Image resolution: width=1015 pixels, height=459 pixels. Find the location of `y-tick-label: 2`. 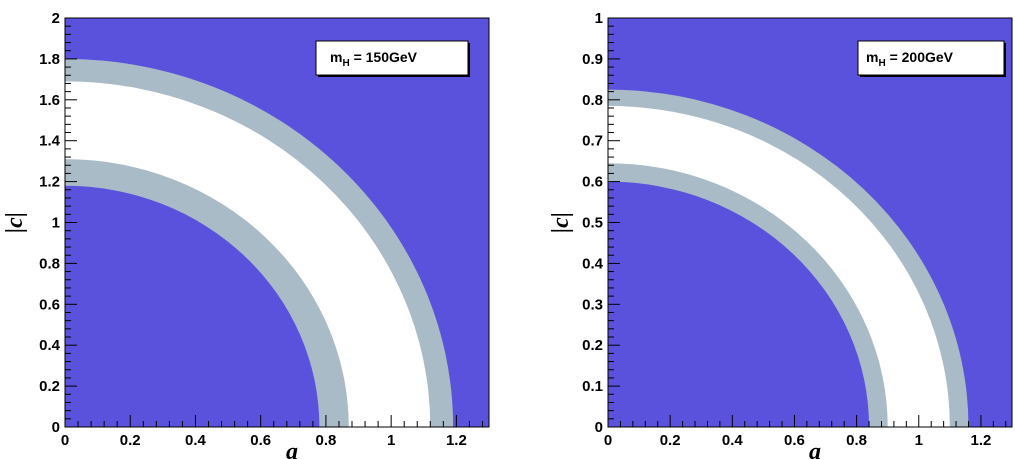

y-tick-label: 2 is located at coordinates (56, 18).